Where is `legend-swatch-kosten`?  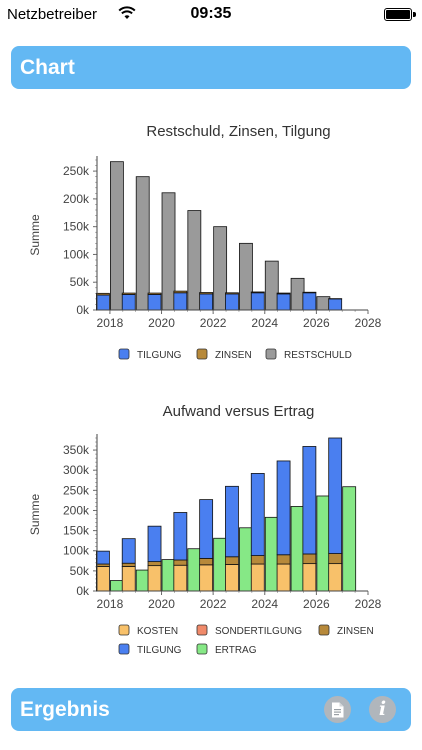
legend-swatch-kosten is located at coordinates (124, 630).